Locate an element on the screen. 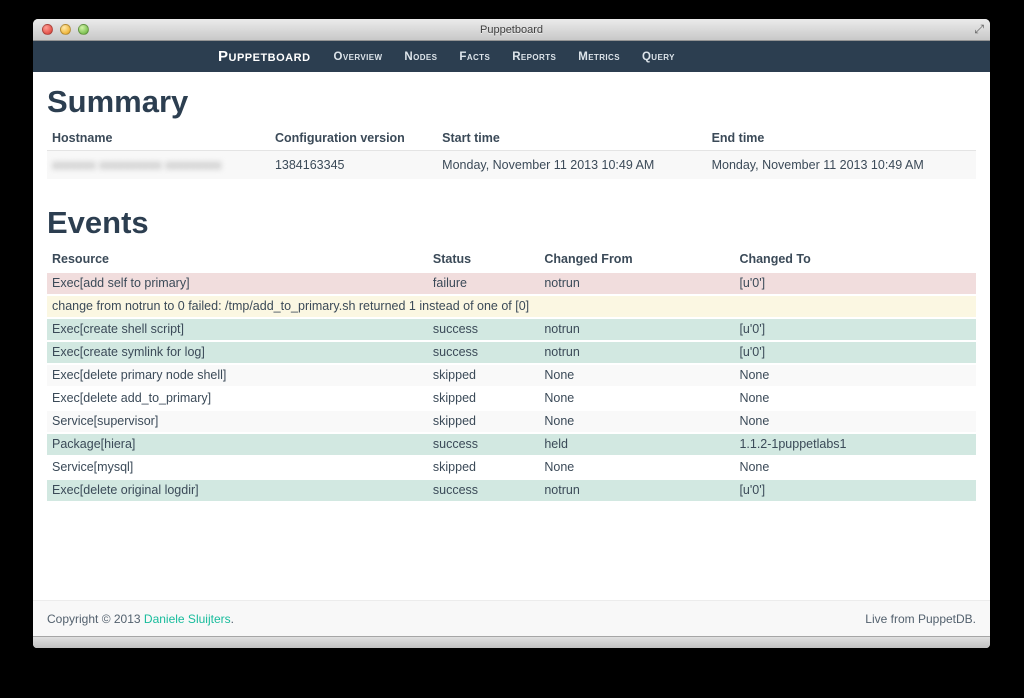 This screenshot has width=1024, height=698. events-col-status: Status is located at coordinates (483, 260).